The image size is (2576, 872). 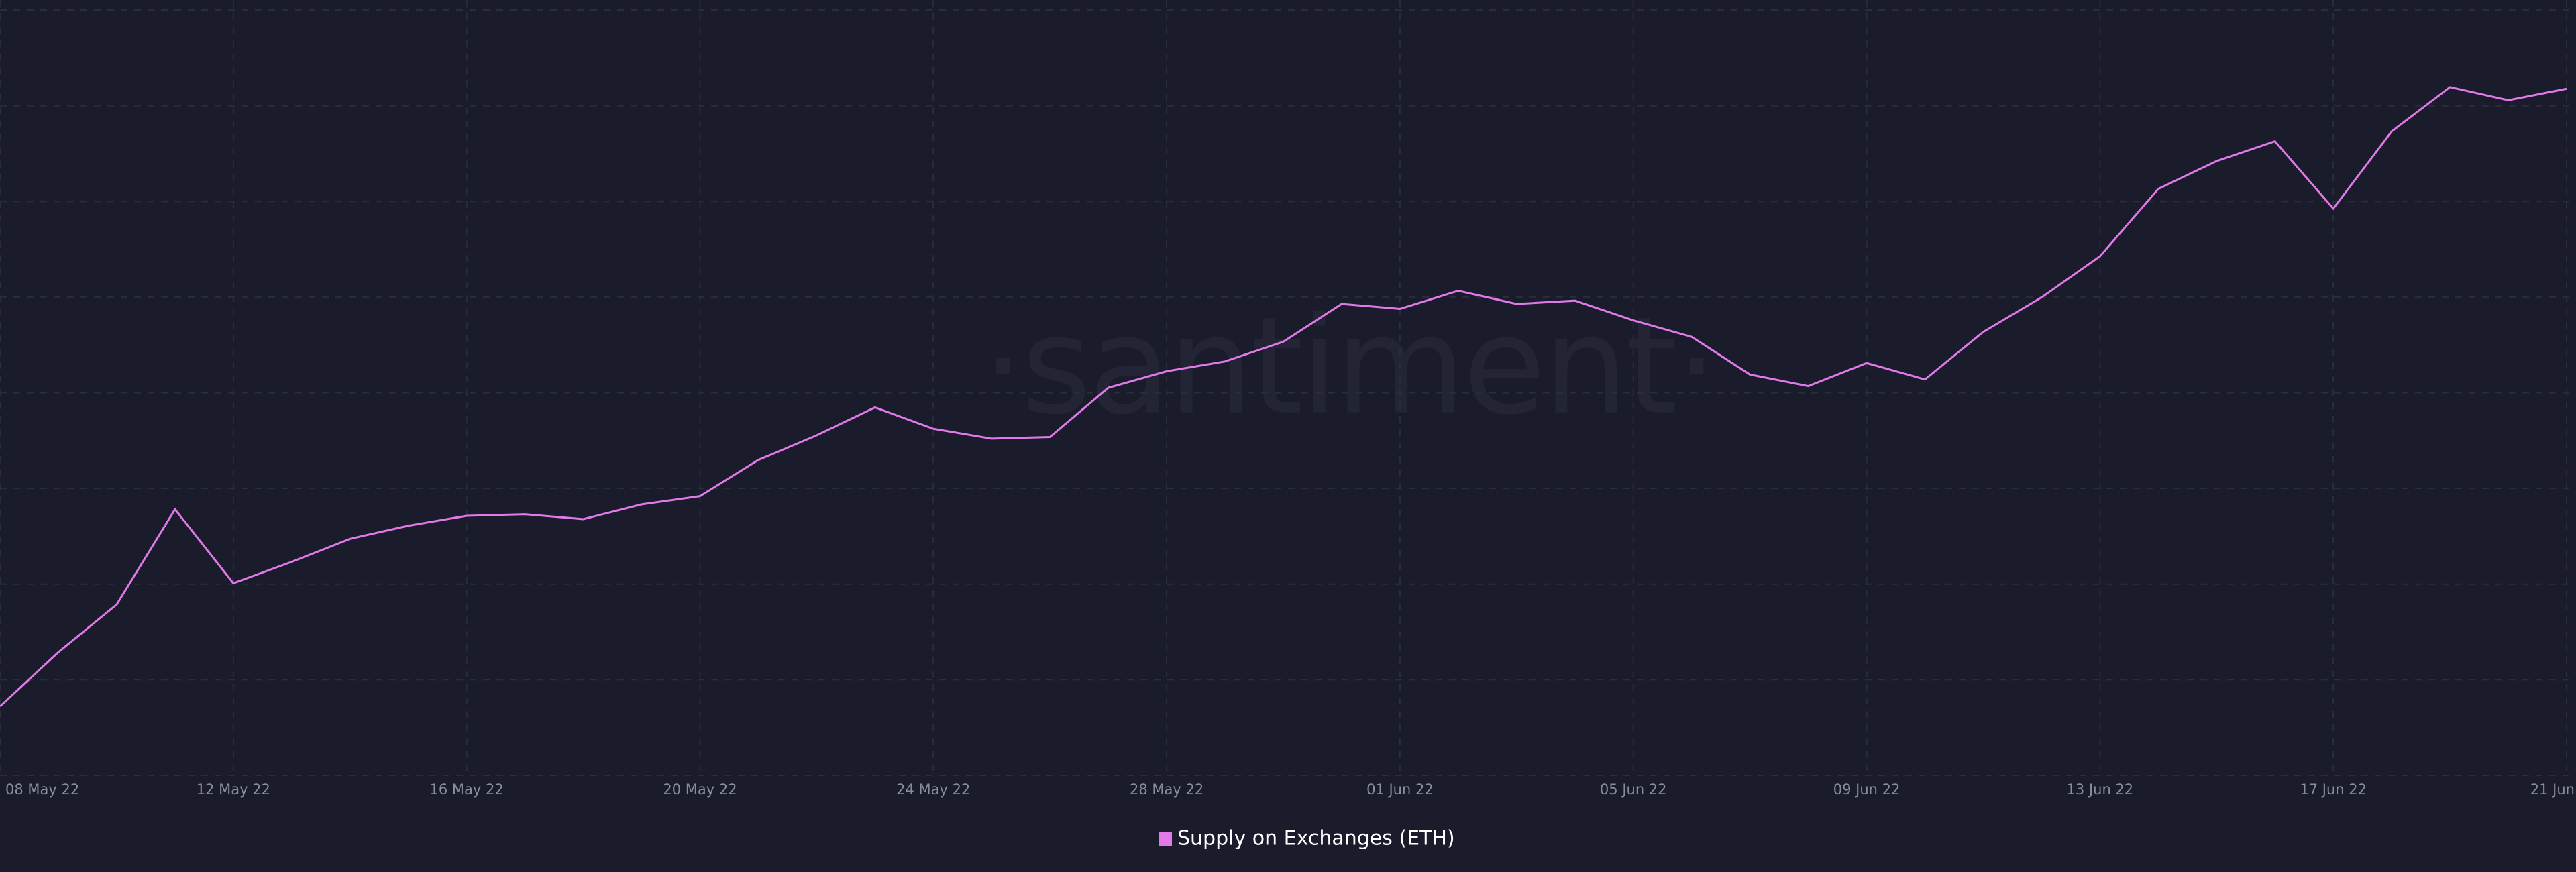 I want to click on x-tick-label: 21 Jun, so click(x=2552, y=790).